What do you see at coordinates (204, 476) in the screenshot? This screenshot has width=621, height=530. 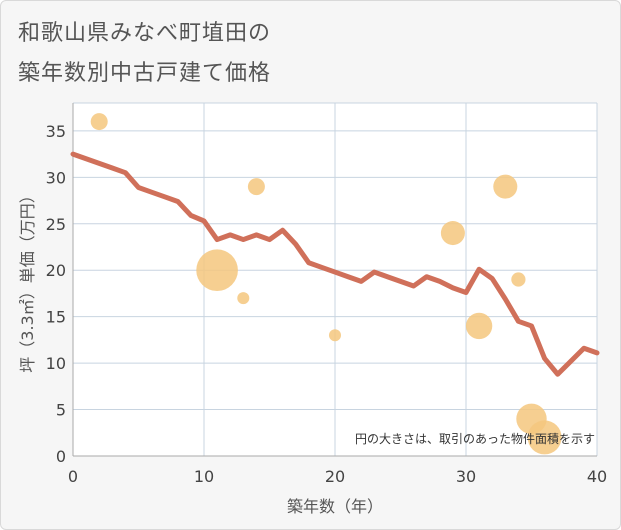 I see `x-tick-label: 10` at bounding box center [204, 476].